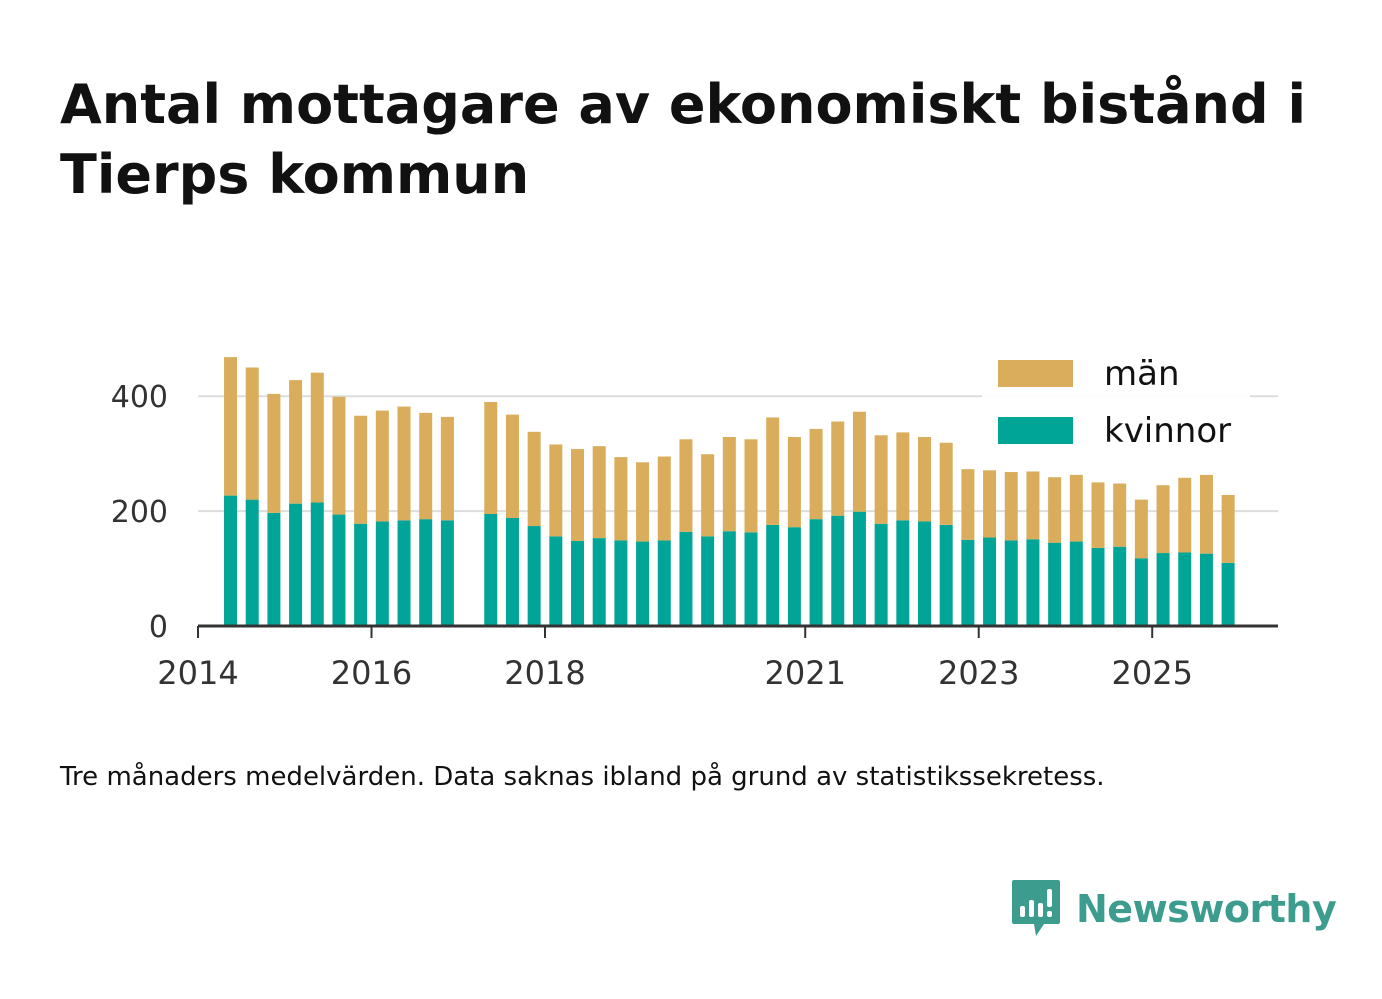 The height and width of the screenshot is (999, 1382). Describe the element at coordinates (158, 627) in the screenshot. I see `y-tick-label: 0` at that location.